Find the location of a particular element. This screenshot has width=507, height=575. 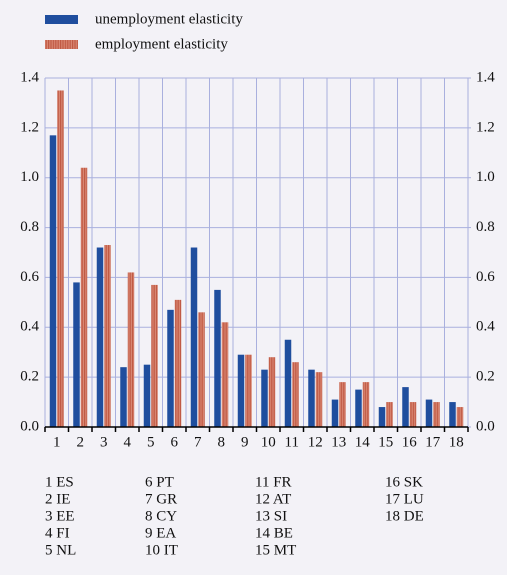

category-key: 11 FR is located at coordinates (273, 482).